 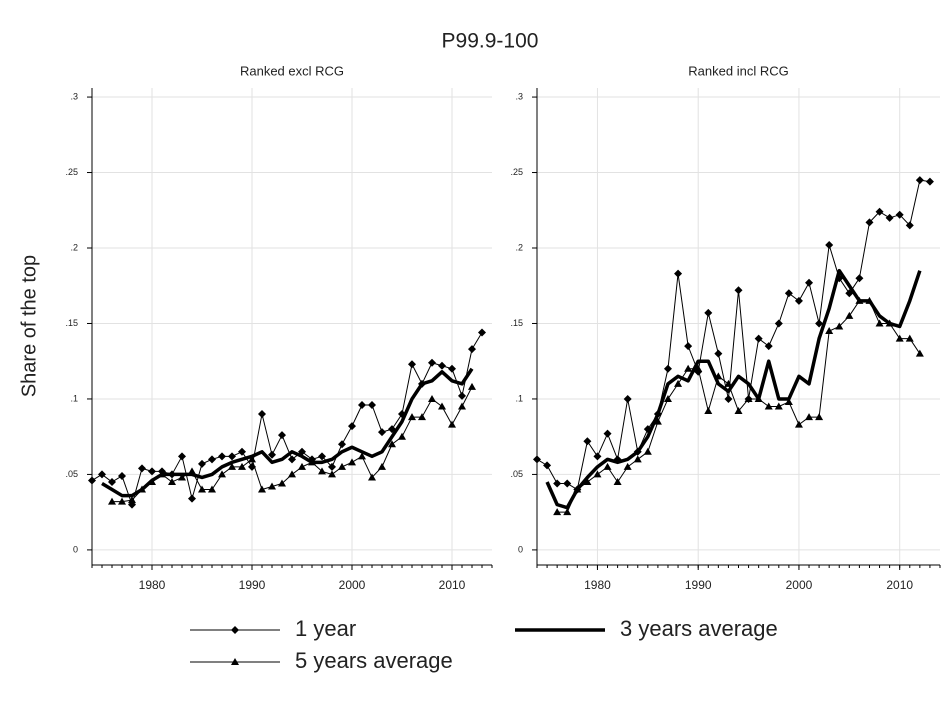 I want to click on x-tick-label: 1980, so click(x=152, y=585).